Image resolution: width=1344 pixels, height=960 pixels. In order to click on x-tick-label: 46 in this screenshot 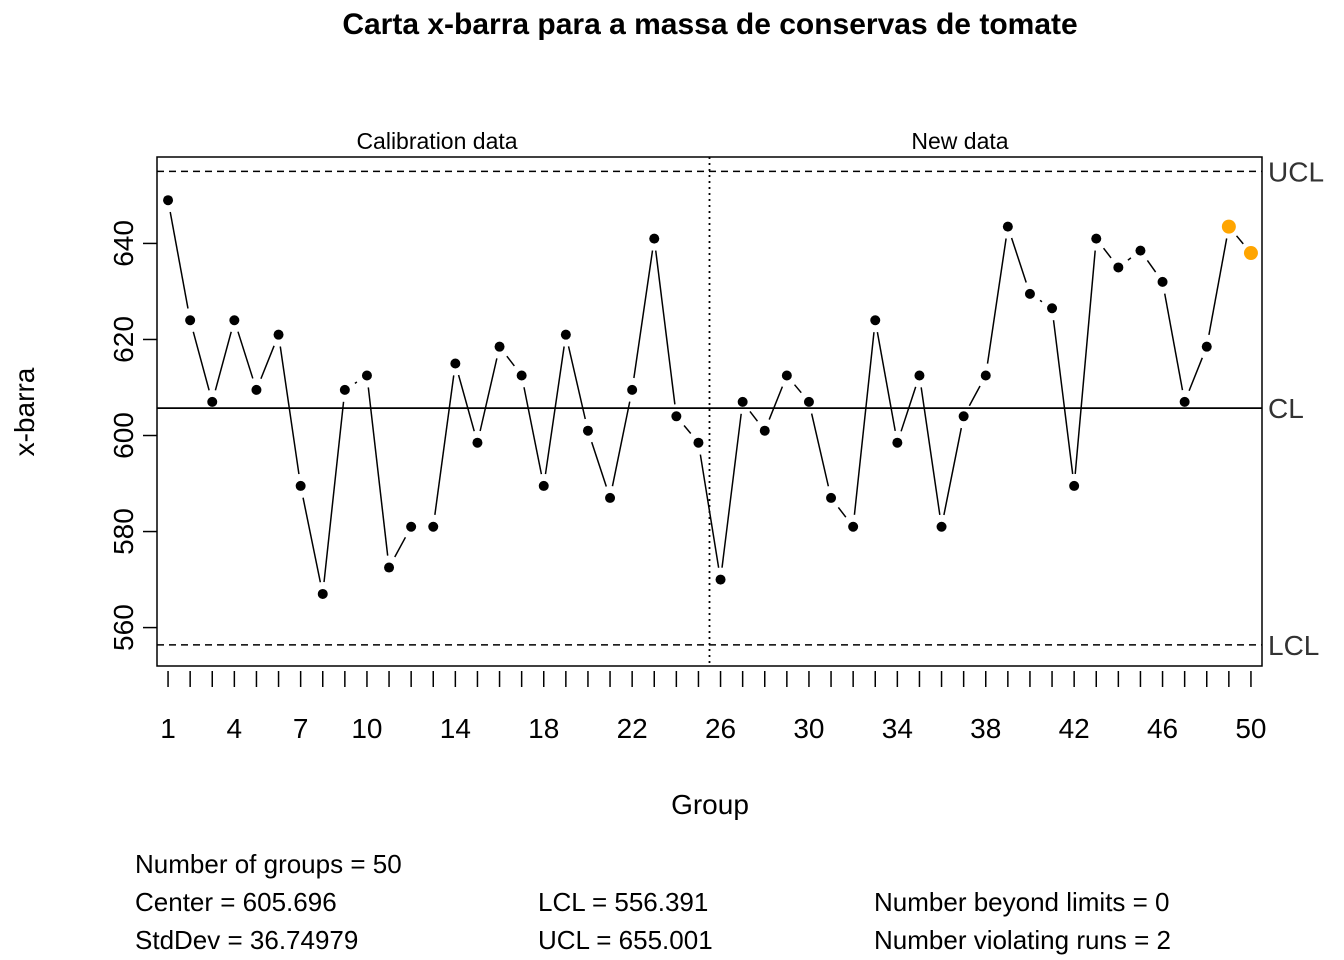, I will do `click(1162, 728)`.